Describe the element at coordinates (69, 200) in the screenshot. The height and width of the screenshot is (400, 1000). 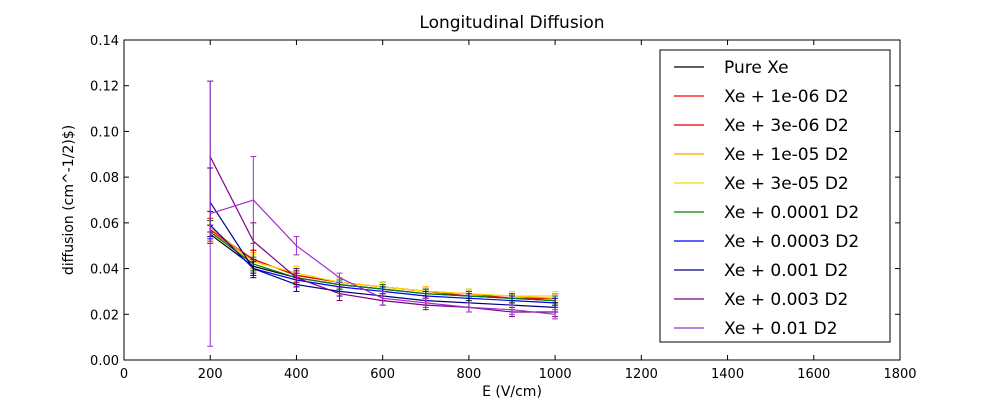
I see `y-axis-label: diffusion (cm^-1/2)$)` at that location.